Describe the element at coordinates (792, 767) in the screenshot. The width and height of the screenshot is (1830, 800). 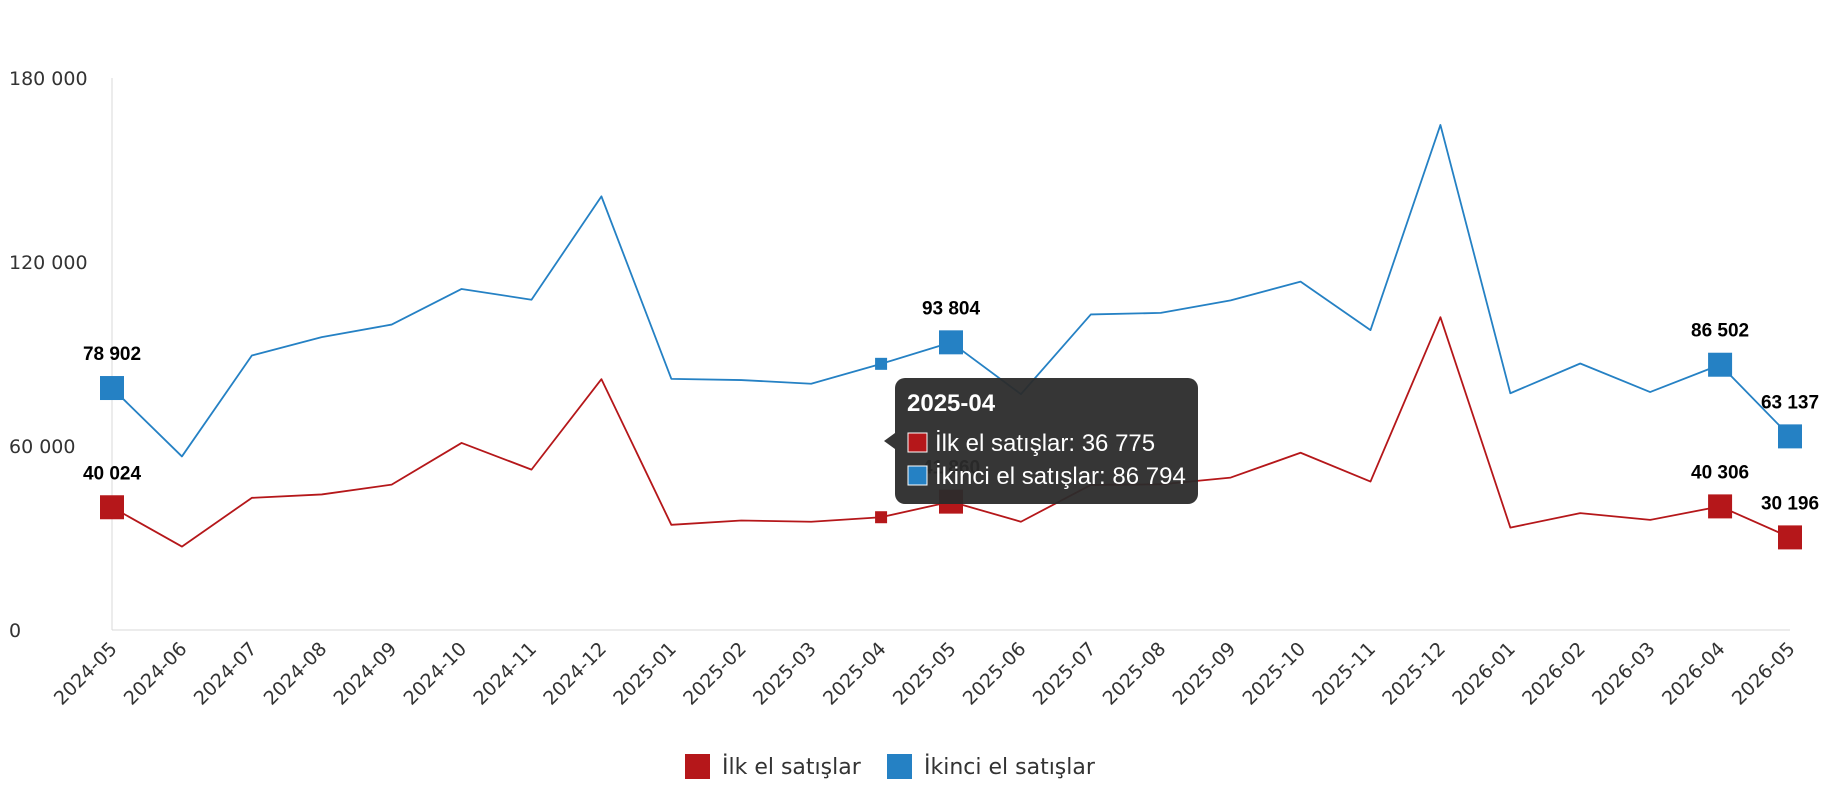
I see `legend-label: İlk el satışlar` at that location.